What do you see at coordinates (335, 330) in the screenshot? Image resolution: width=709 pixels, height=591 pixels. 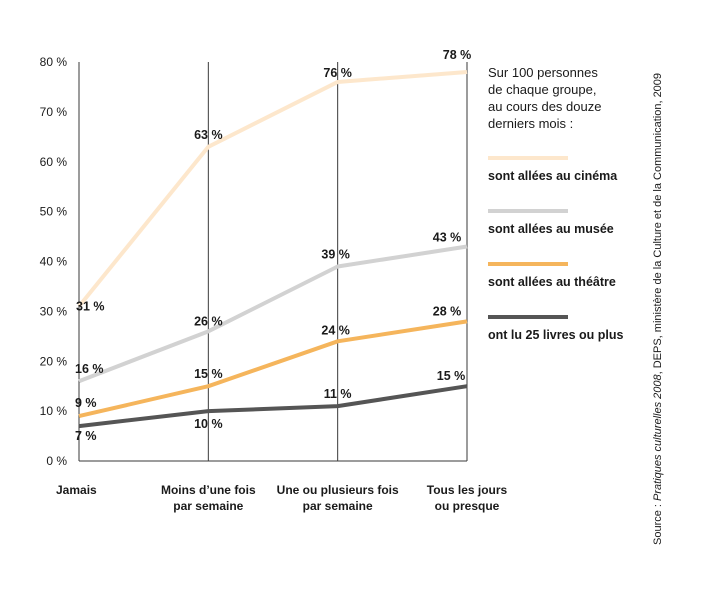 I see `data-label: 24 %` at bounding box center [335, 330].